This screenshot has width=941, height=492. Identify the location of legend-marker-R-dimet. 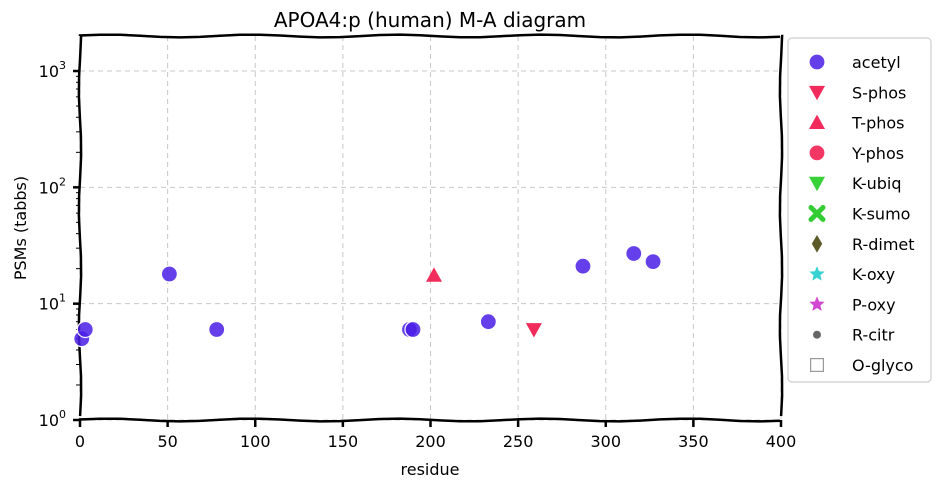
(817, 244).